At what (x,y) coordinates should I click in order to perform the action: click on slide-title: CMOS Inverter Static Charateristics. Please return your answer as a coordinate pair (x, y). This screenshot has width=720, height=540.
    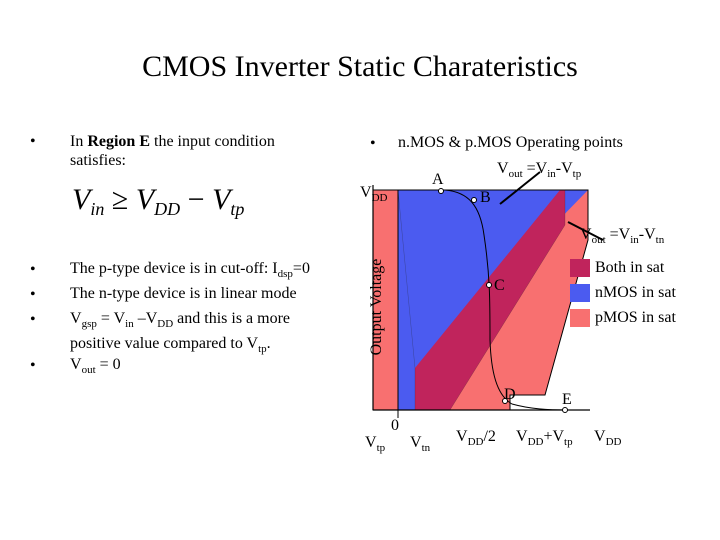
    Looking at the image, I should click on (360, 66).